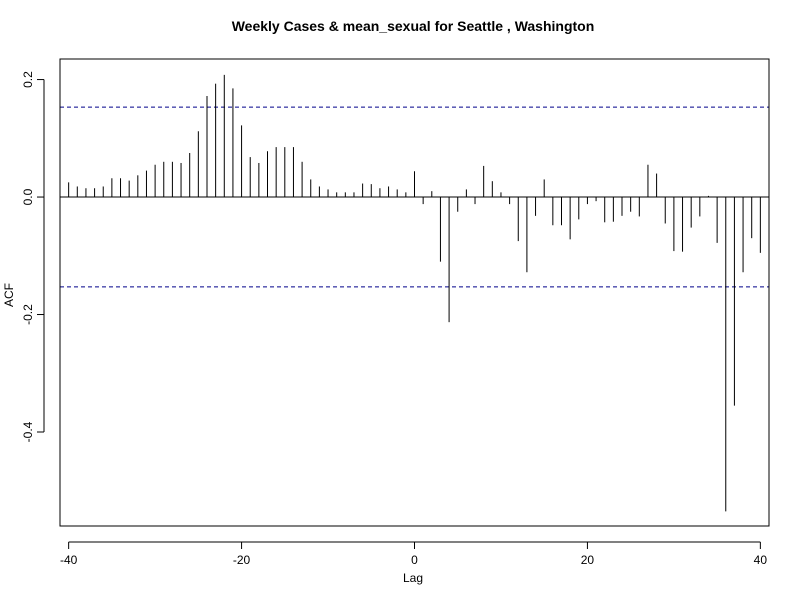 Image resolution: width=800 pixels, height=600 pixels. What do you see at coordinates (33, 256) in the screenshot?
I see `y-axis: -0.4 -0.2 0.0 0.2` at bounding box center [33, 256].